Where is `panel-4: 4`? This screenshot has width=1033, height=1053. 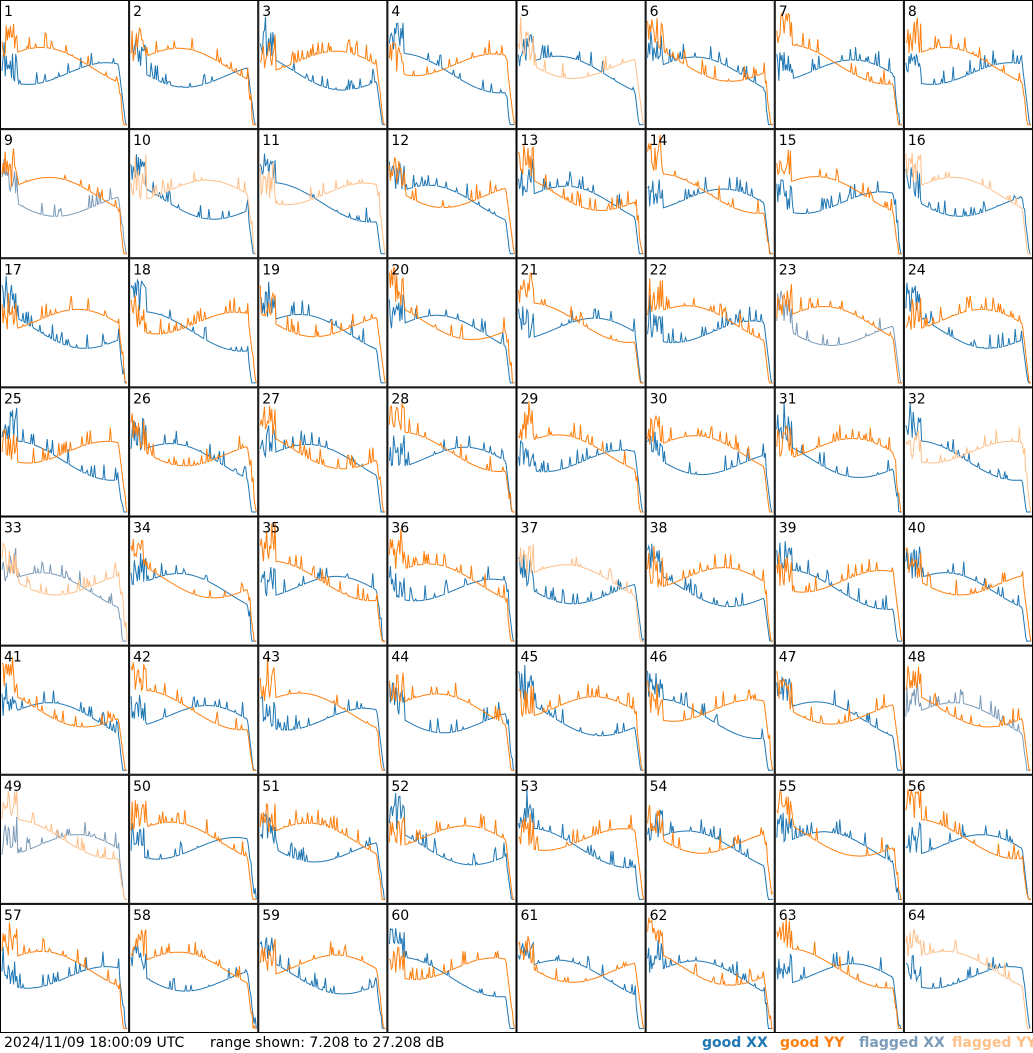
panel-4: 4 is located at coordinates (452, 65).